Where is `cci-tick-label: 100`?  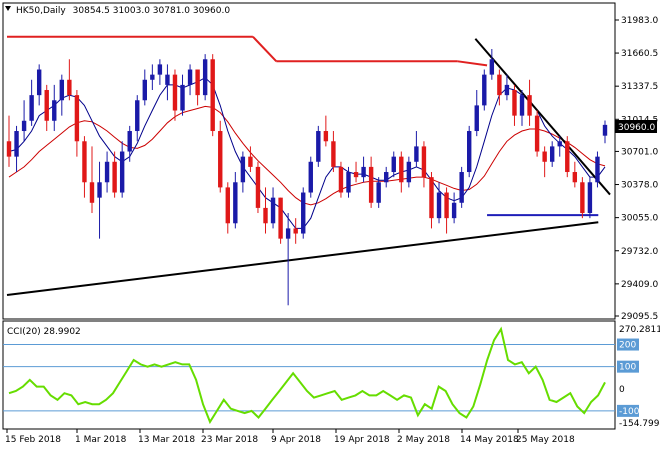
cci-tick-label: 100 is located at coordinates (627, 368).